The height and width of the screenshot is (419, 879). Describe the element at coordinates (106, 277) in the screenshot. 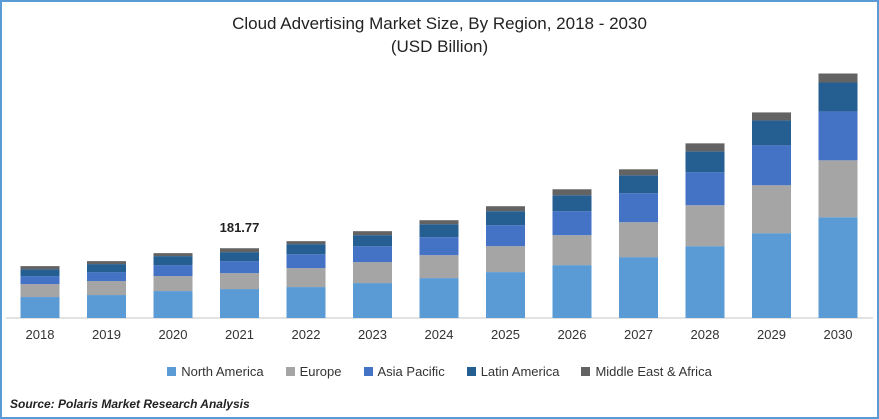

I see `bar-asia-pacific-2019` at that location.